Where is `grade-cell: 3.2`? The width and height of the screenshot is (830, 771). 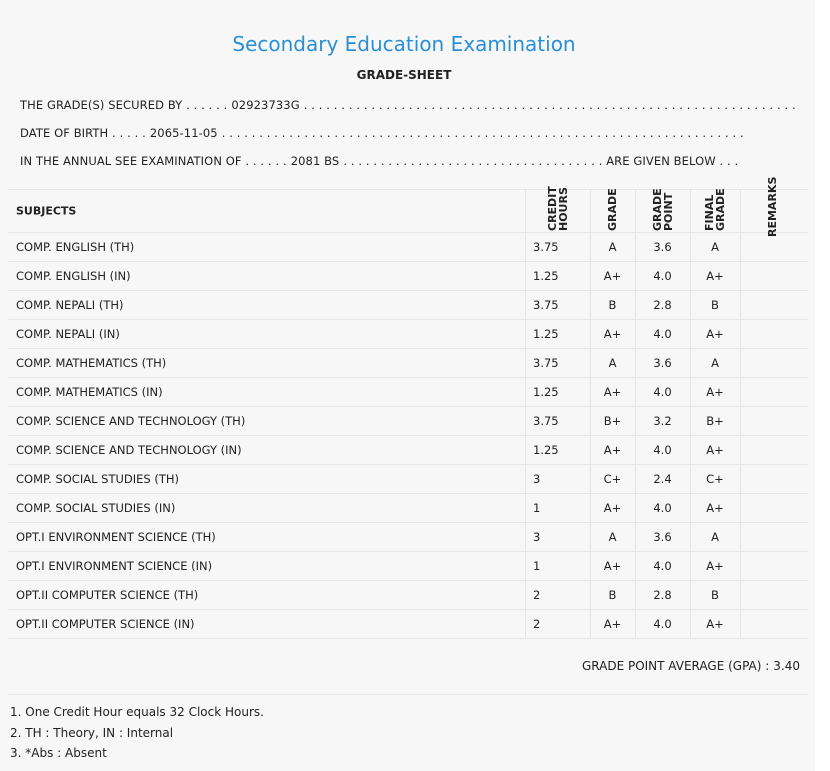
grade-cell: 3.2 is located at coordinates (662, 420).